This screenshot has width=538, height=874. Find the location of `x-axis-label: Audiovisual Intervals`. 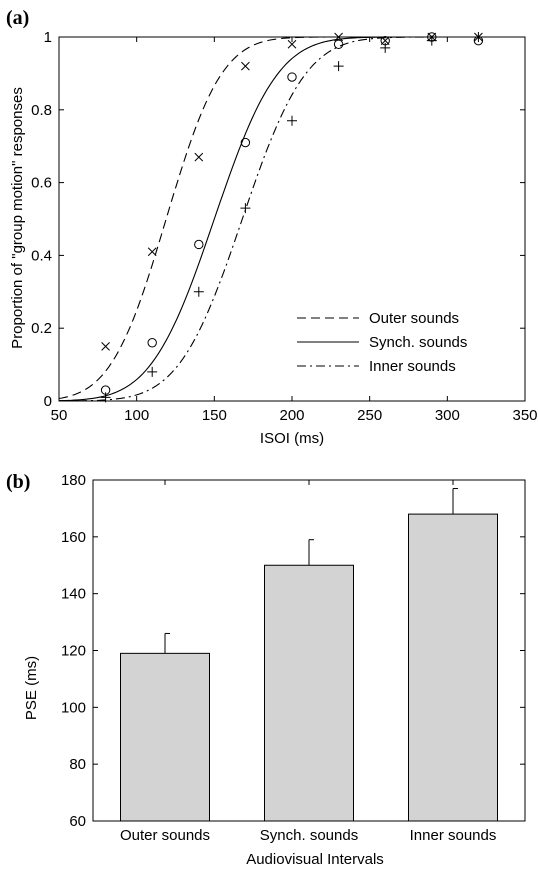

x-axis-label: Audiovisual Intervals is located at coordinates (315, 859).